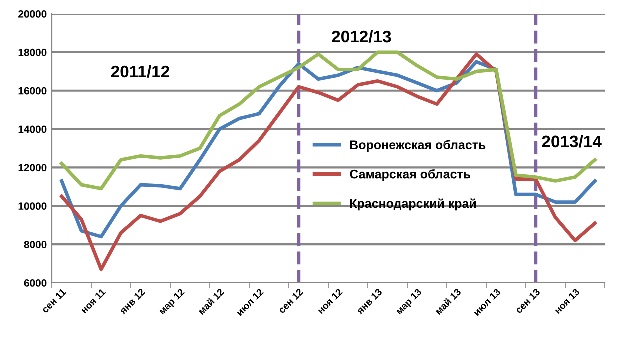 The image size is (623, 338). Describe the element at coordinates (35, 283) in the screenshot. I see `y-tick-label: 6000` at that location.